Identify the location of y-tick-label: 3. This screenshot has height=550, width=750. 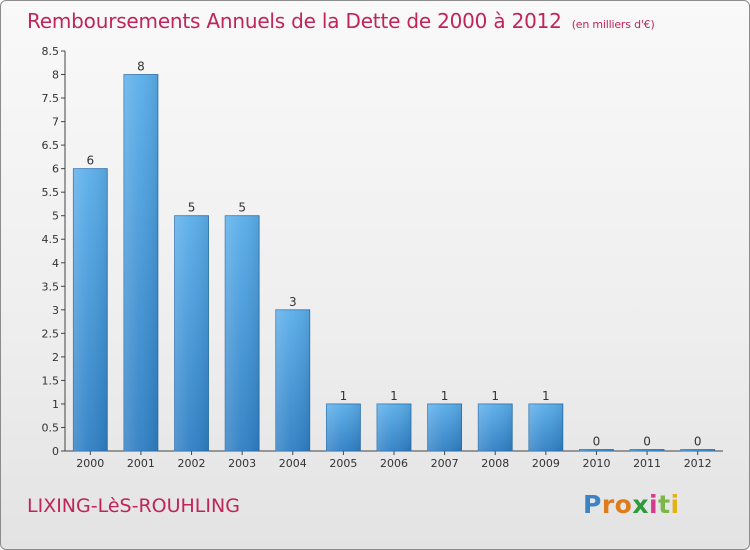
(55, 310).